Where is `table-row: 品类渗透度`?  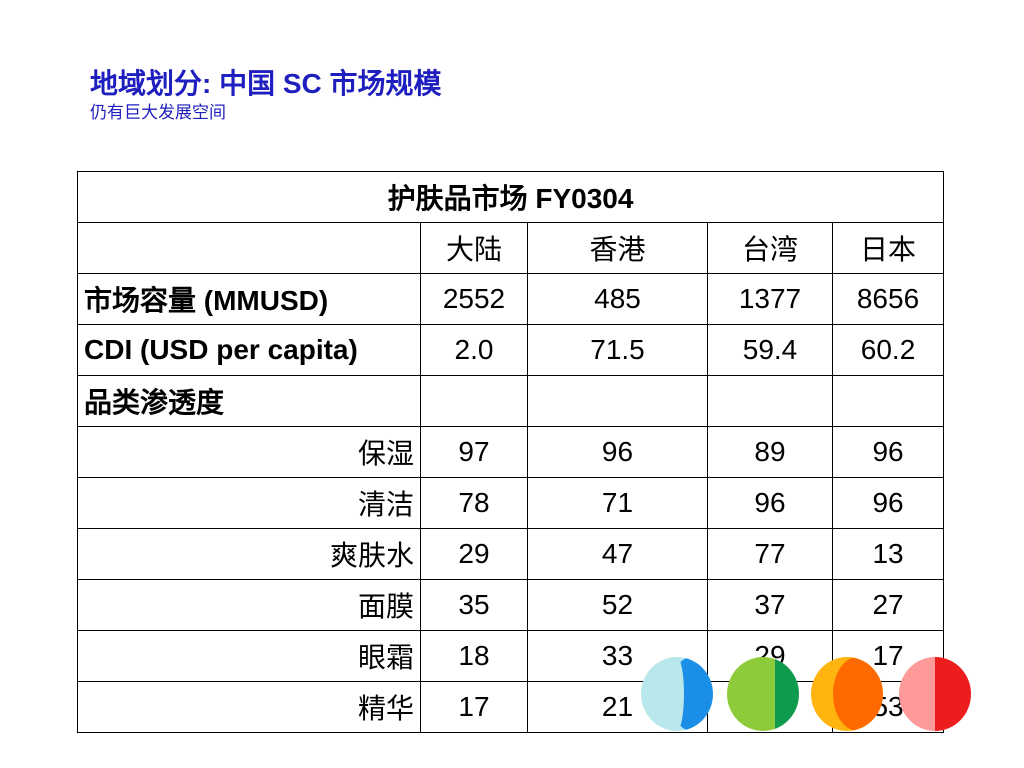
table-row: 品类渗透度 is located at coordinates (511, 401).